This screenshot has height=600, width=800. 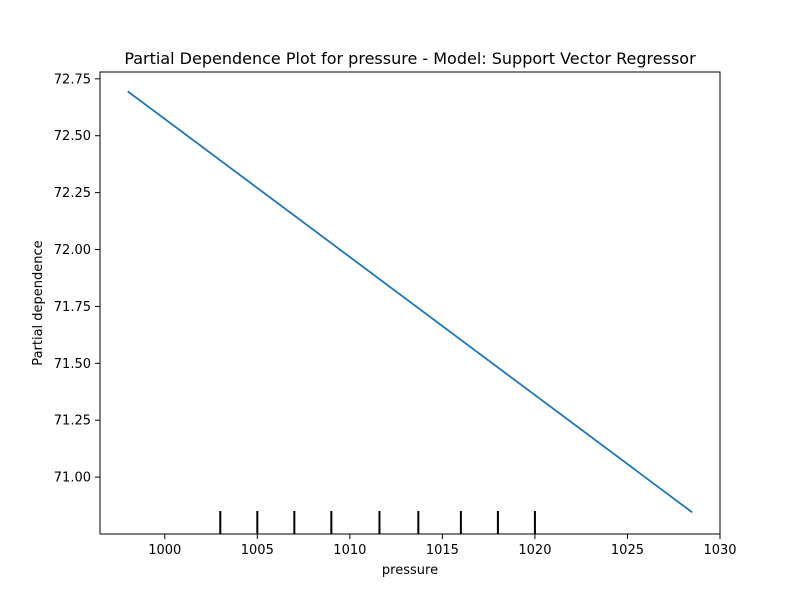 What do you see at coordinates (72, 79) in the screenshot?
I see `y-tick-label: 72.75` at bounding box center [72, 79].